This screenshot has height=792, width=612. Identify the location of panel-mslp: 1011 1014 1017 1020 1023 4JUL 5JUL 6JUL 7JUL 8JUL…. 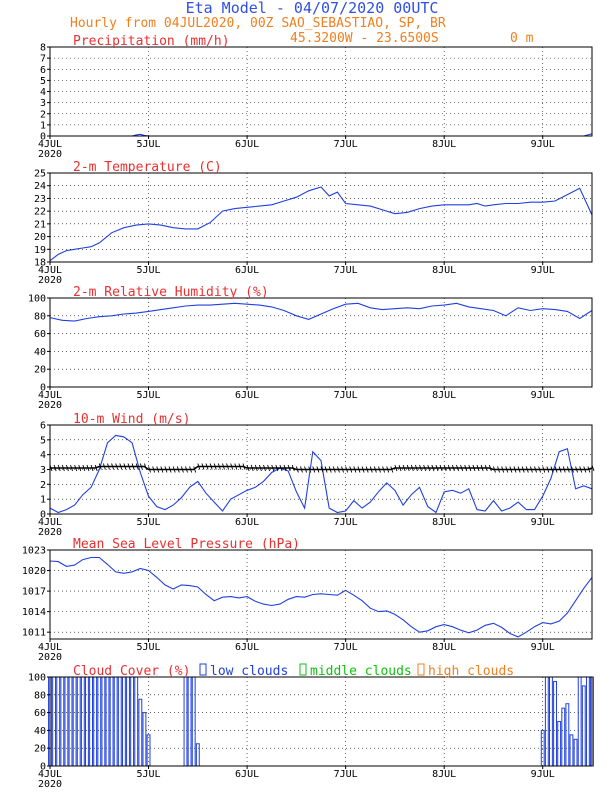
(307, 600).